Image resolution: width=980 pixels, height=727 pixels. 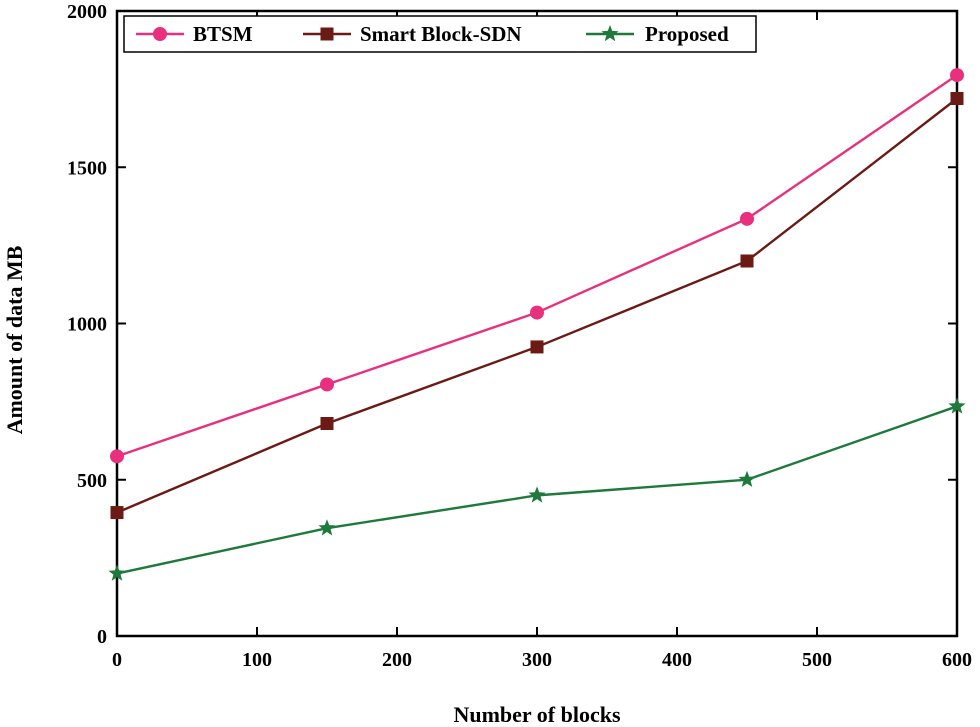 I want to click on y-tick-label: 0, so click(x=102, y=637).